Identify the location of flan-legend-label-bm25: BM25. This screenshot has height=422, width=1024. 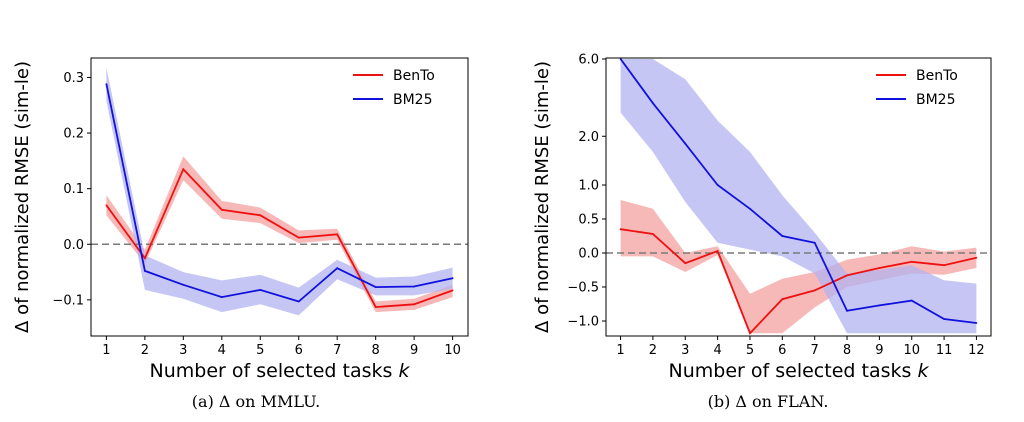
(936, 100).